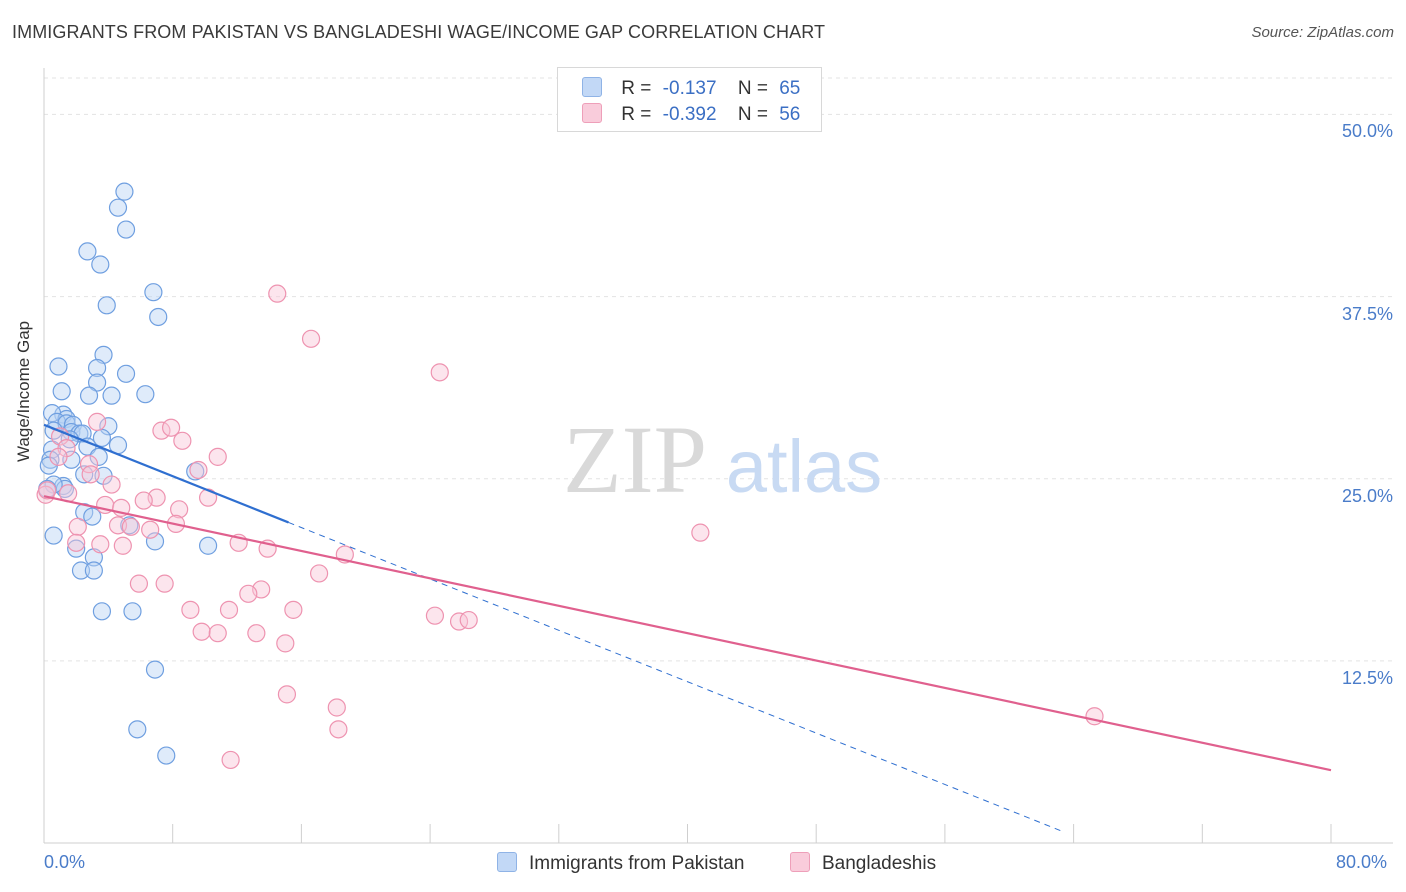  I want to click on legend-r-value: -0.392, so click(689, 114).